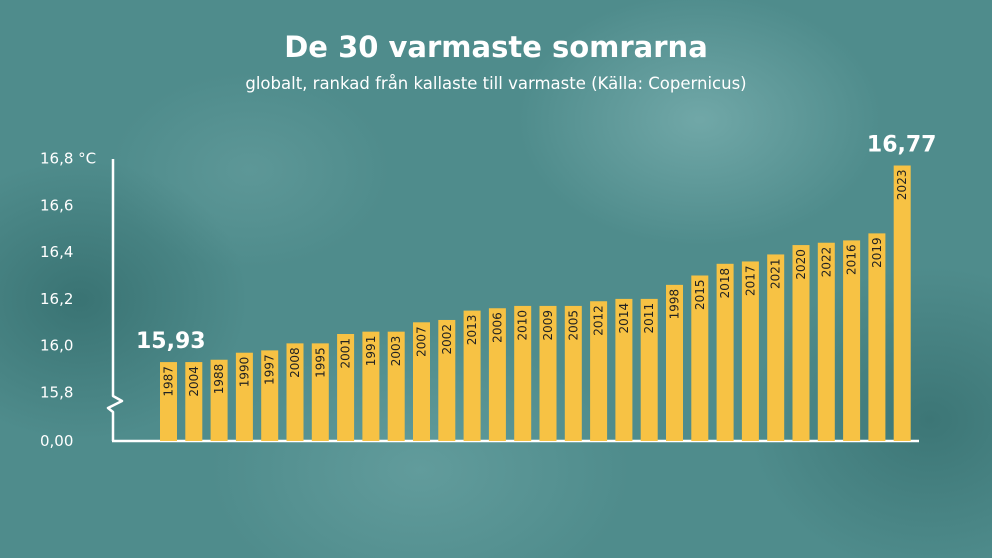 The width and height of the screenshot is (992, 558). I want to click on y-tick-labels: 16,8 °C 16,6 16,4 16,2 16,0 15,8 0,00, so click(68, 300).